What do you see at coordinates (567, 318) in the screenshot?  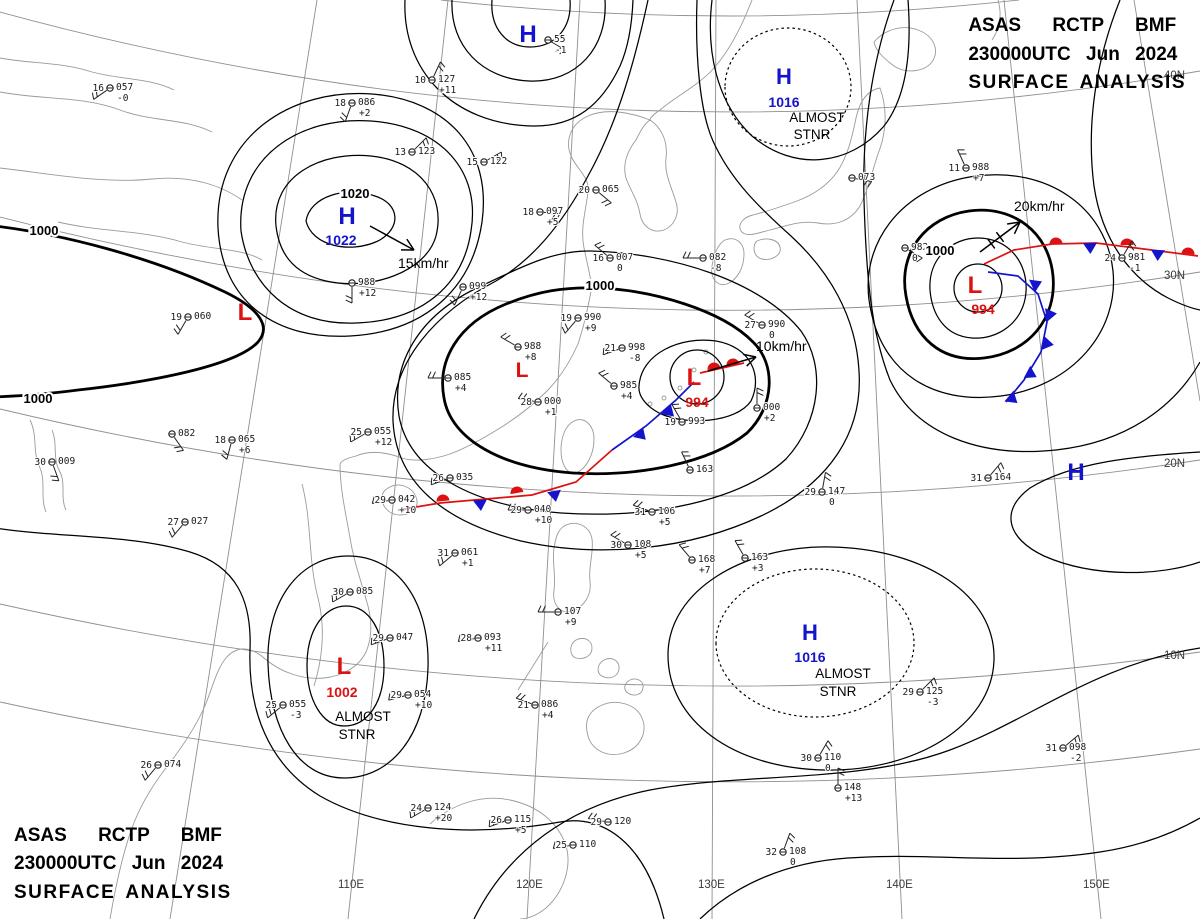 I see `station-temperature: 19` at bounding box center [567, 318].